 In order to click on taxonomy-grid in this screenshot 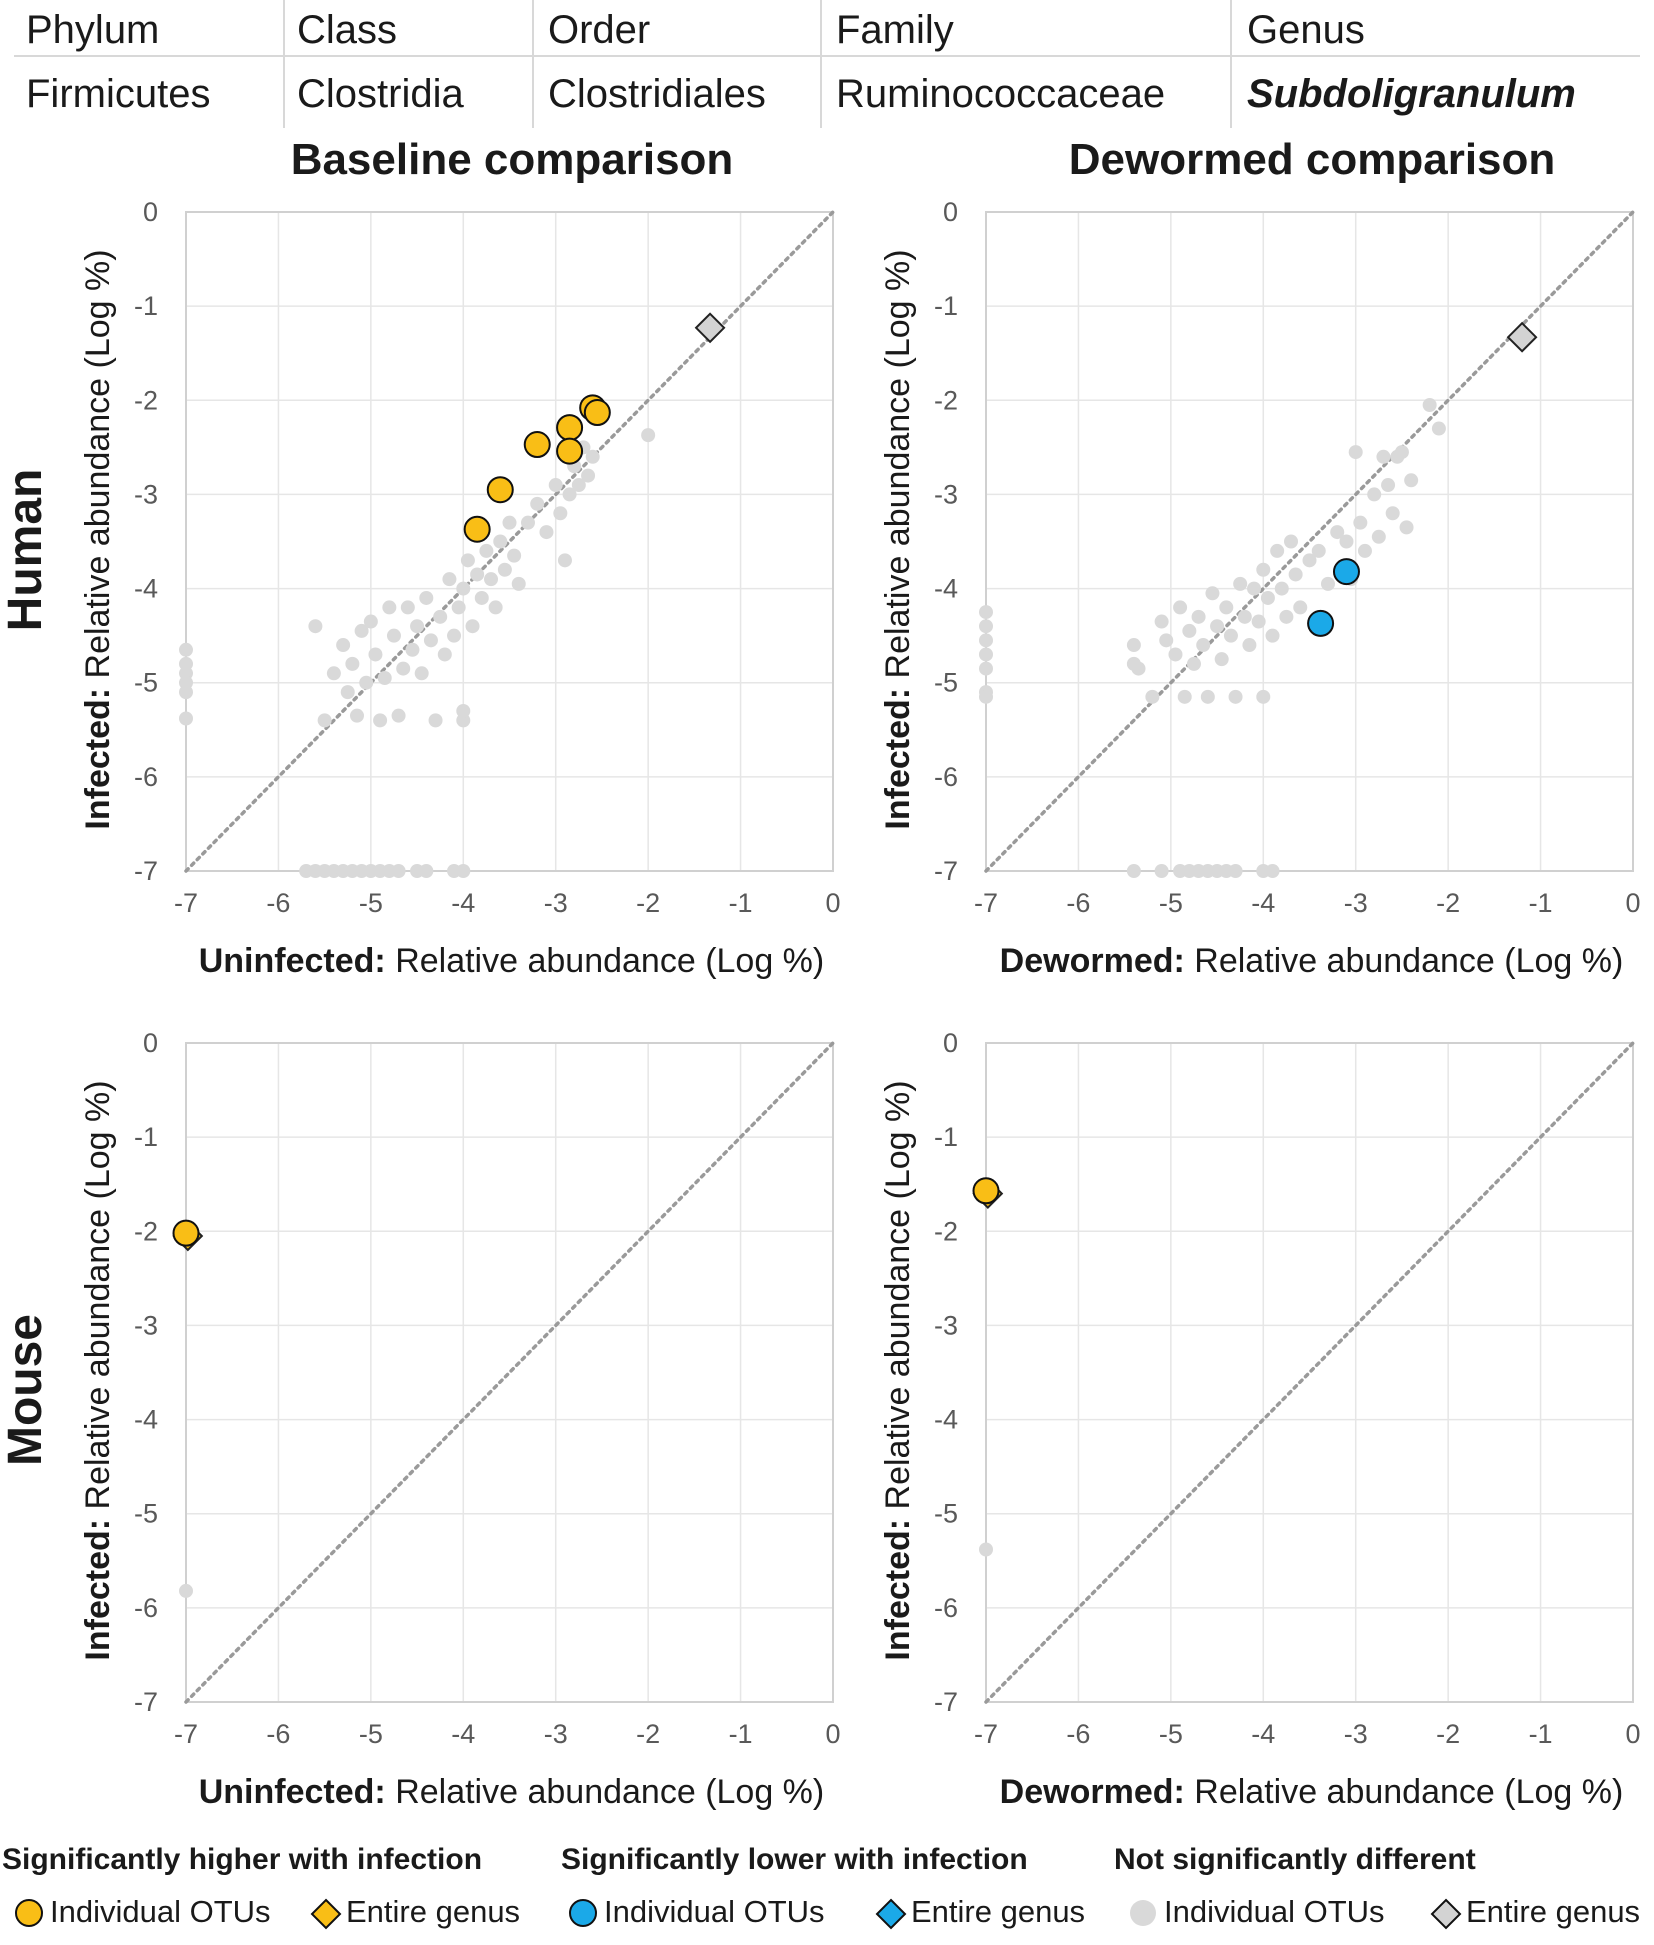, I will do `click(827, 64)`.